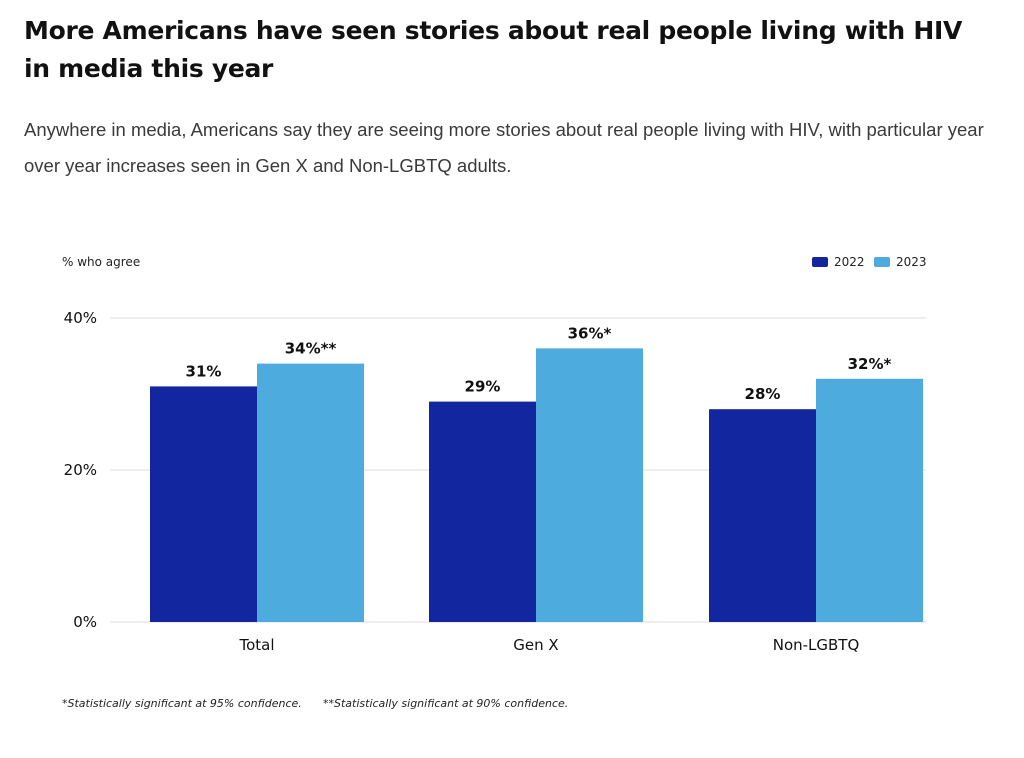  Describe the element at coordinates (483, 387) in the screenshot. I see `data-label: 29%` at that location.